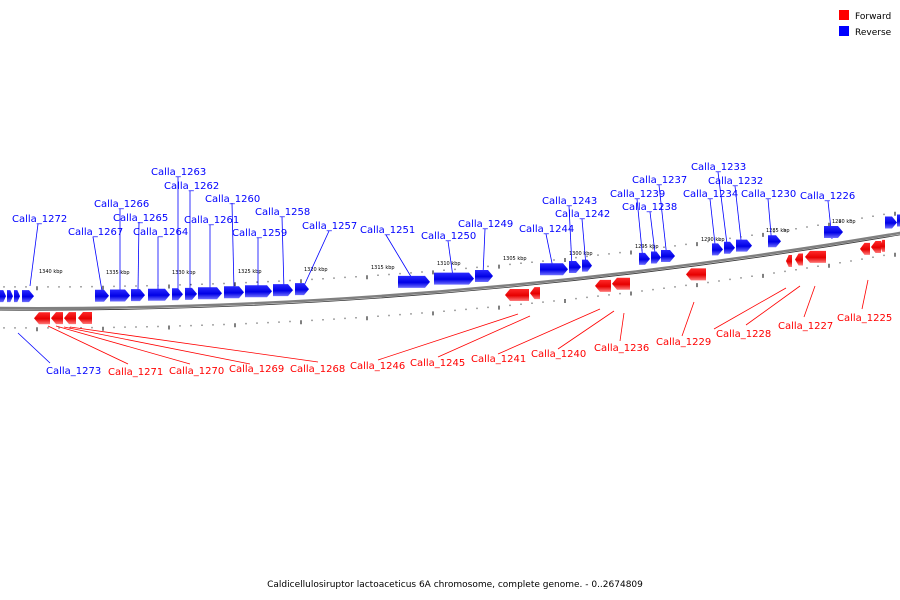  What do you see at coordinates (211, 220) in the screenshot?
I see `gene-label: Calla_1261` at bounding box center [211, 220].